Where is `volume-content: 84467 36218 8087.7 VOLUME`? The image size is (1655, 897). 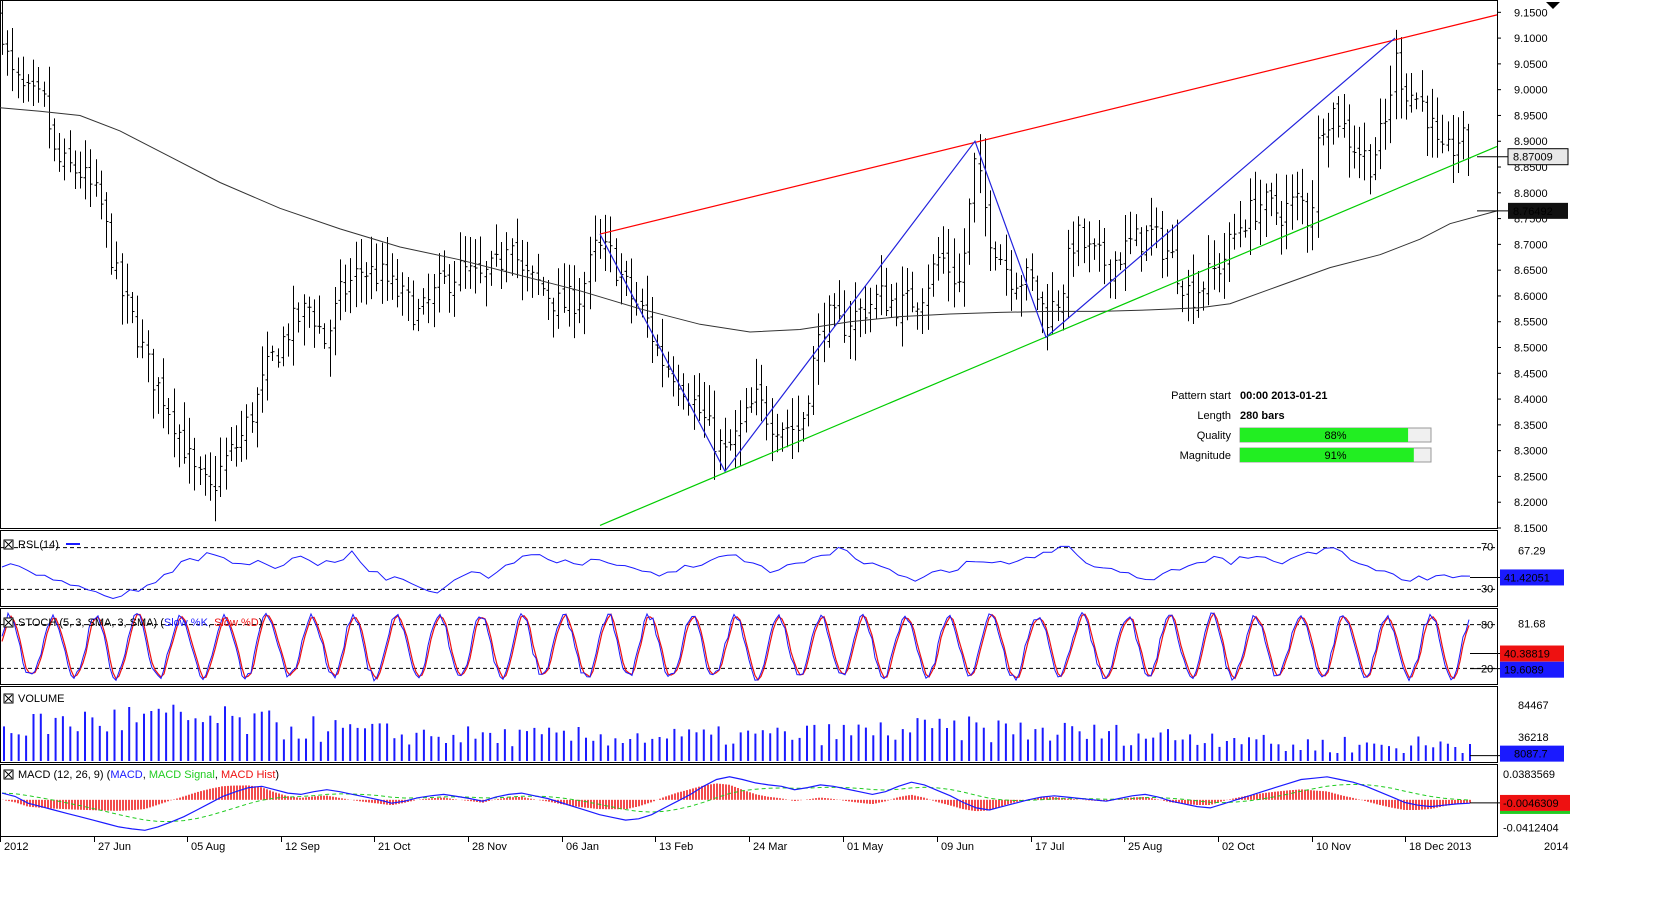 volume-content: 84467 36218 8087.7 VOLUME is located at coordinates (783, 727).